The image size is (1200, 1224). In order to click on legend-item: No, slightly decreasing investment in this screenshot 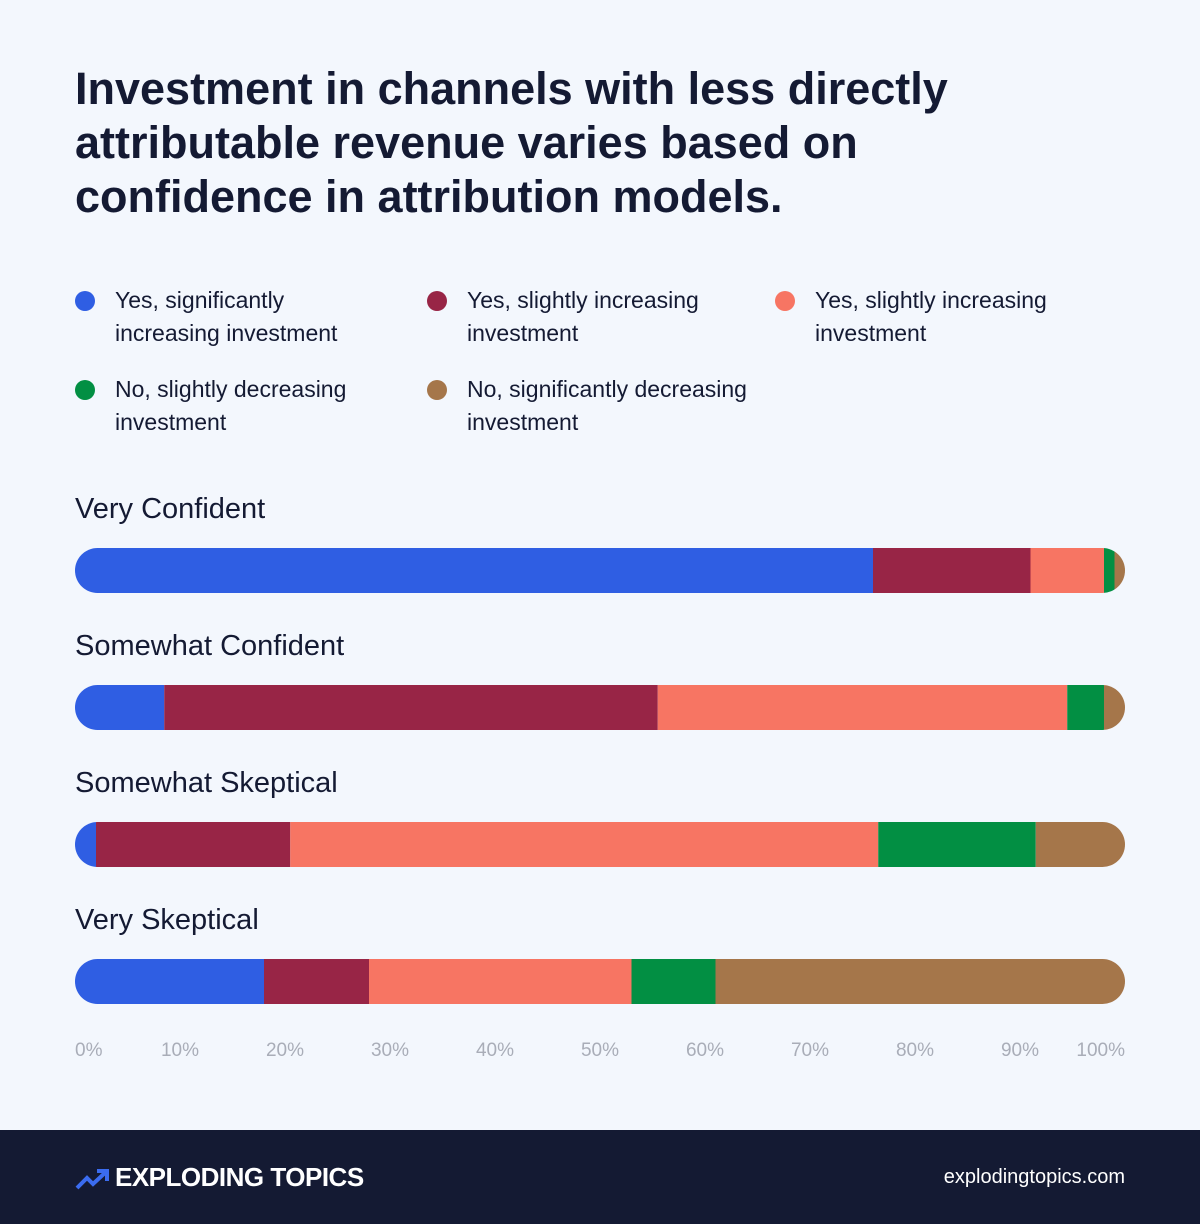, I will do `click(240, 406)`.